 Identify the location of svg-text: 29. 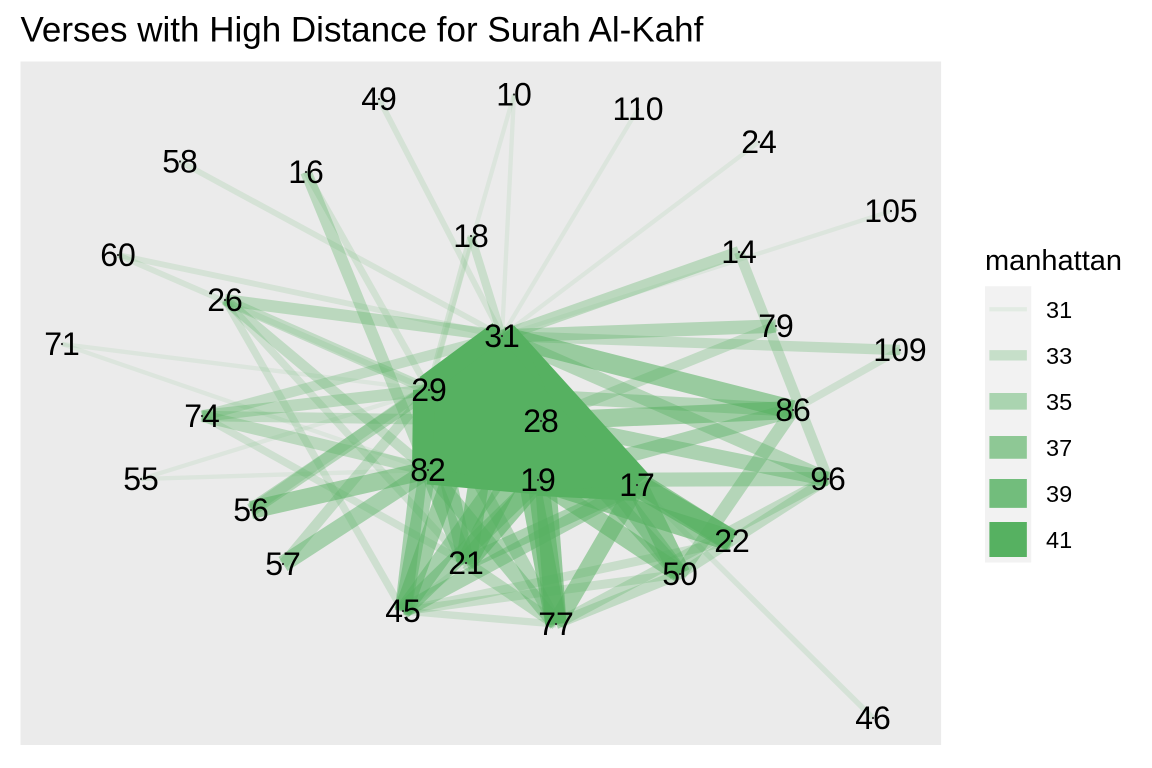
(429, 390).